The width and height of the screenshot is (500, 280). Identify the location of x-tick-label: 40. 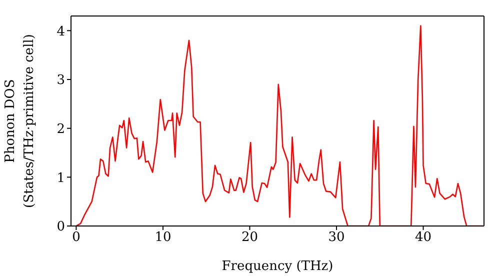
(423, 238).